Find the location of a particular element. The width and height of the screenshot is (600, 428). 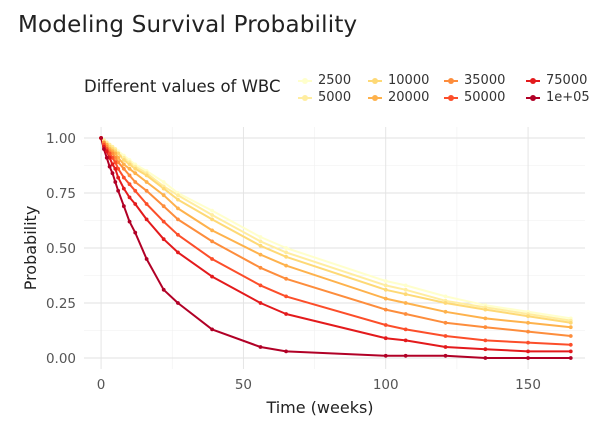

legend-label: 20000 is located at coordinates (409, 97).